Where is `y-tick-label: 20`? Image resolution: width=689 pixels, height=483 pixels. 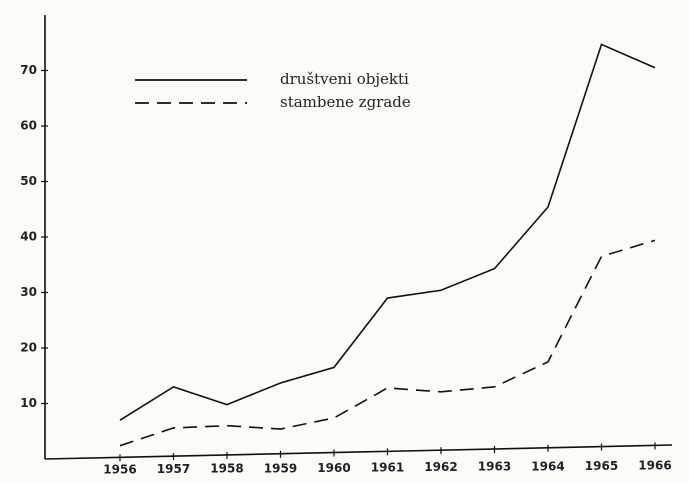 y-tick-label: 20 is located at coordinates (28, 348).